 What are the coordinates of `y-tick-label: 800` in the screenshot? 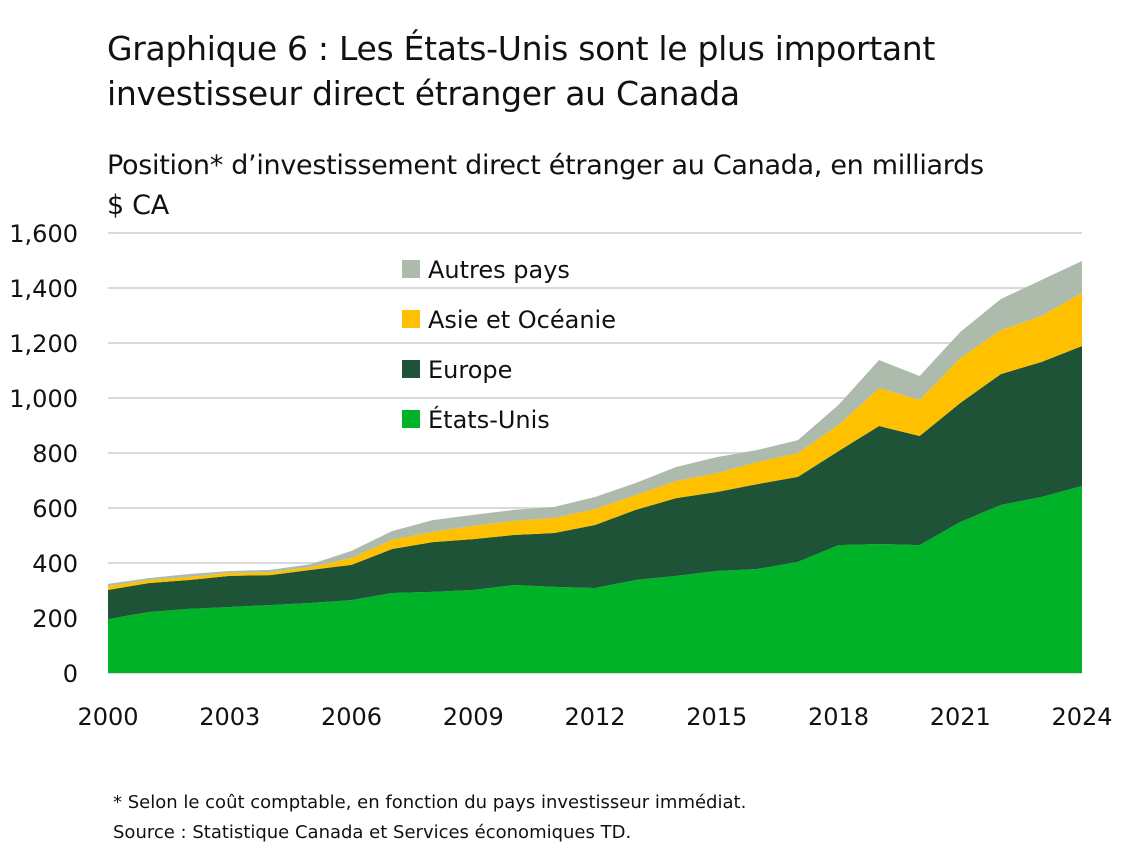 It's located at (55, 454).